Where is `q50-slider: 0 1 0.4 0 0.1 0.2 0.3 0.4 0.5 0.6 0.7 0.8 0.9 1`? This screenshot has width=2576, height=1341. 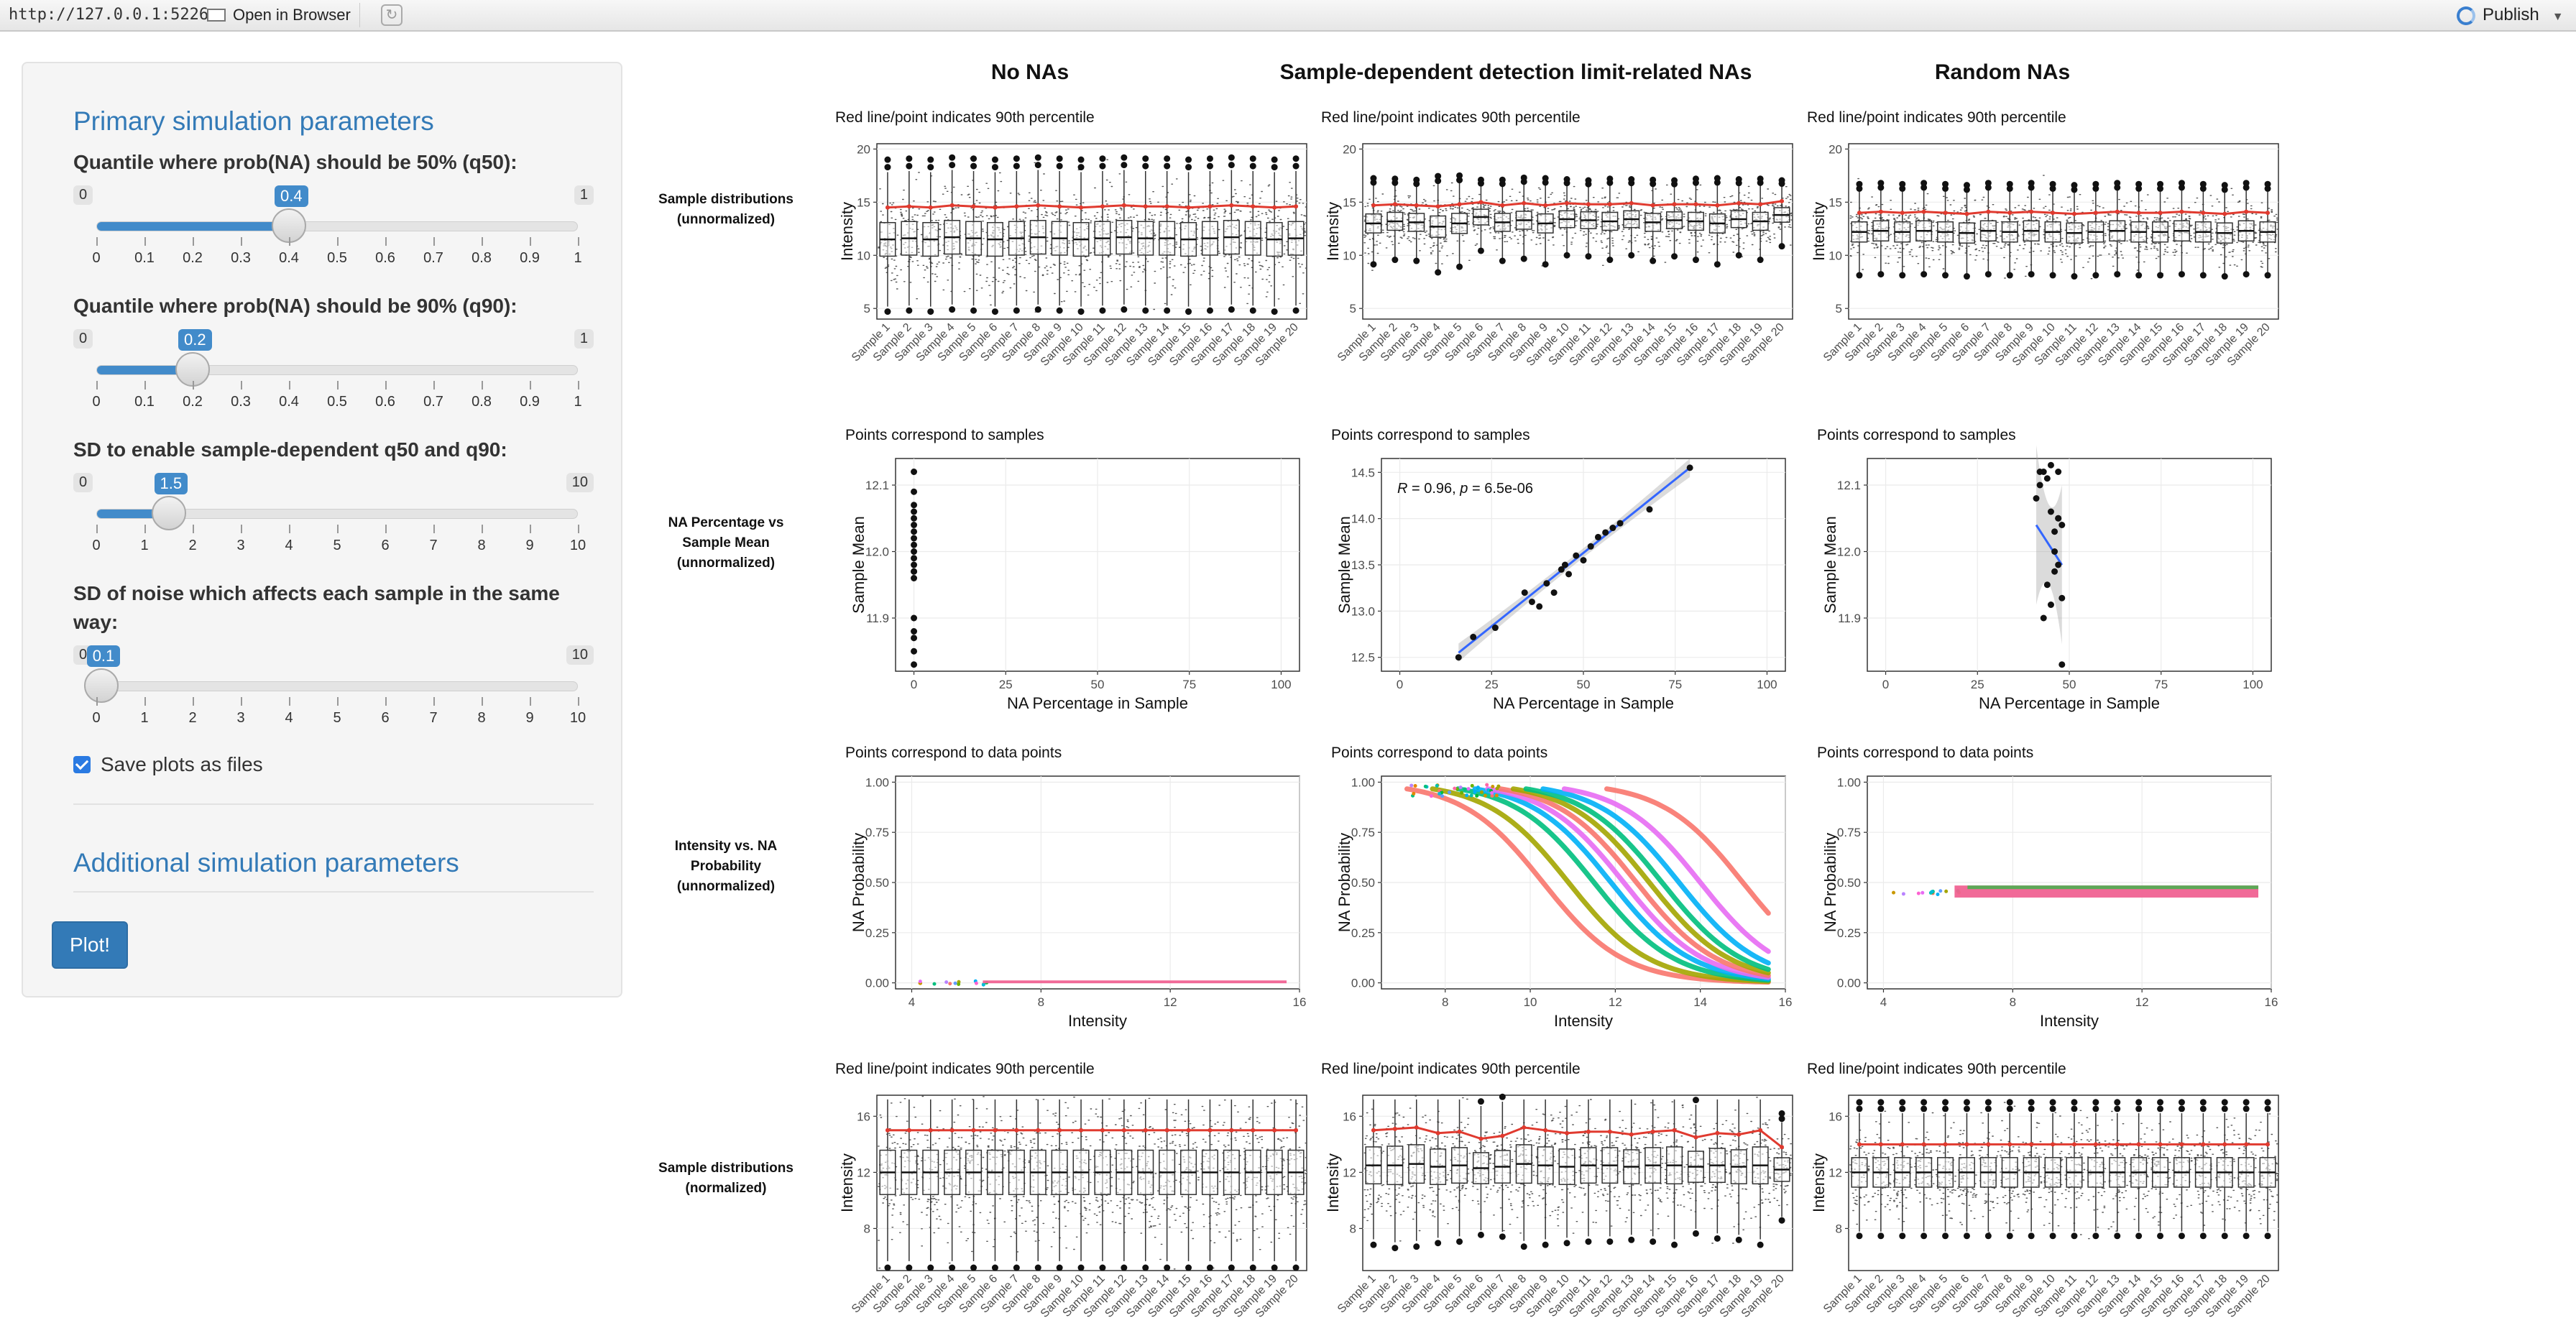 q50-slider: 0 1 0.4 0 0.1 0.2 0.3 0.4 0.5 0.6 0.7 0.8 0.9 1 is located at coordinates (333, 232).